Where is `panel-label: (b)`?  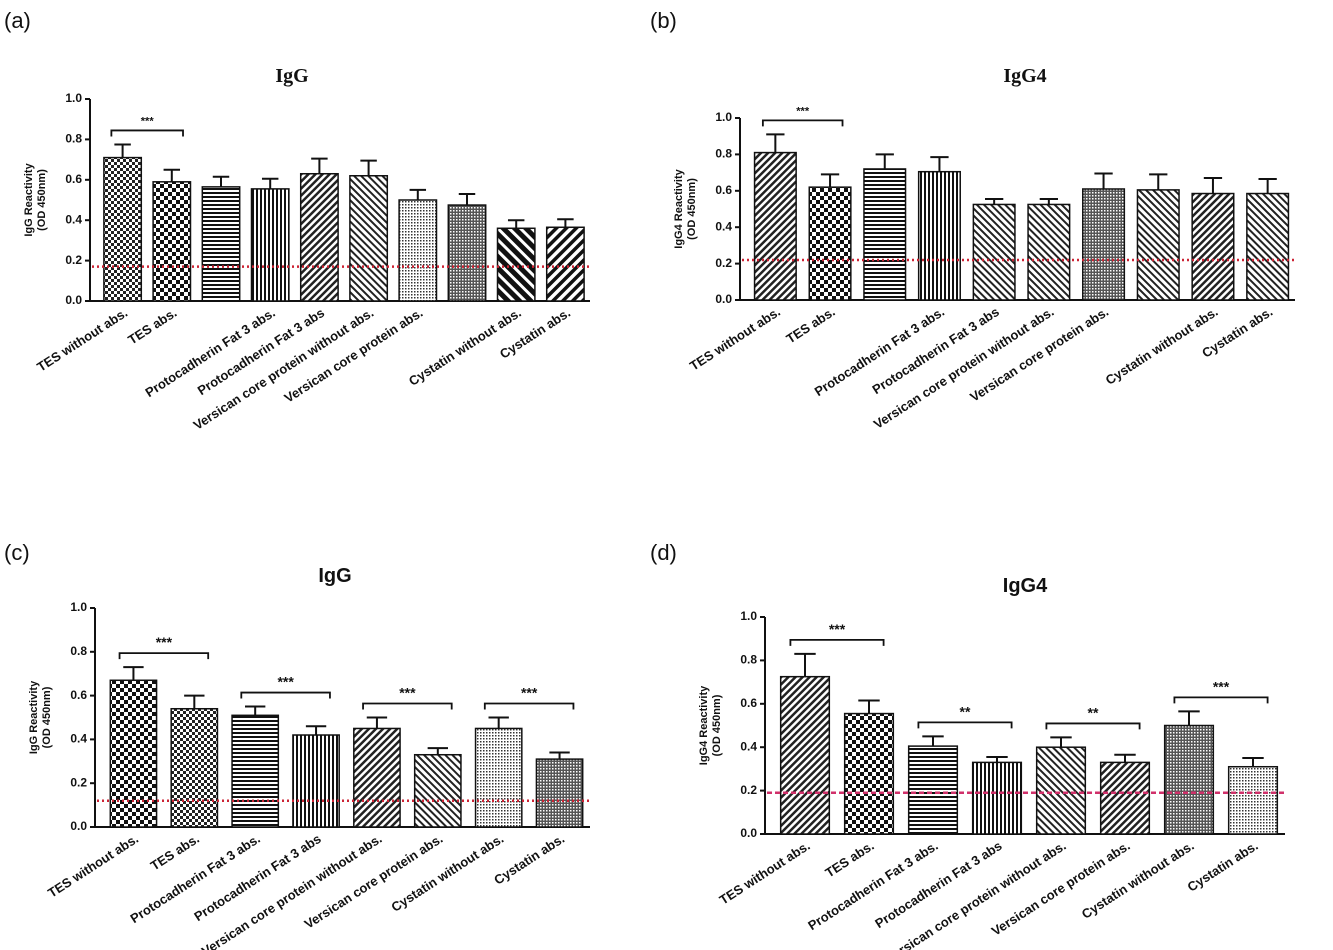 panel-label: (b) is located at coordinates (663, 20).